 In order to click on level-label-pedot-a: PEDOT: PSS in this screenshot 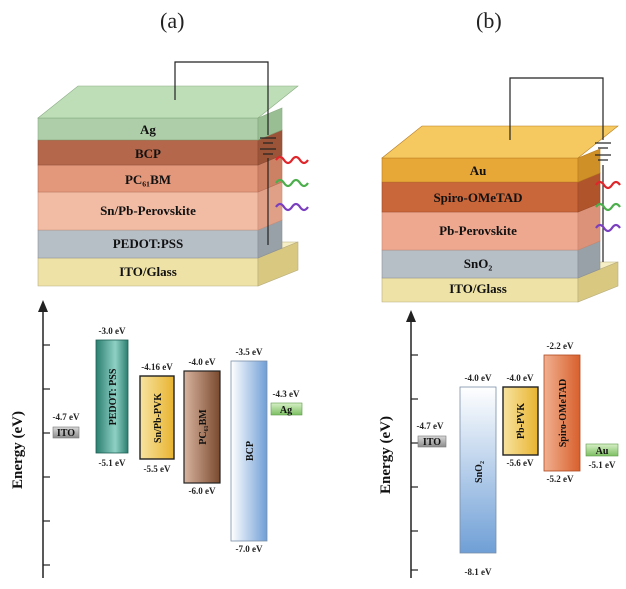, I will do `click(113, 396)`.